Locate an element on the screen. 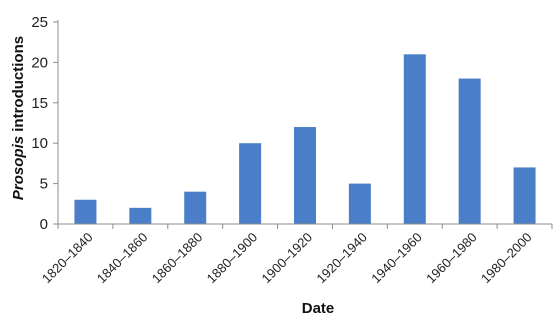 The width and height of the screenshot is (560, 322). y-axis-title-rest: introductions is located at coordinates (18, 86).